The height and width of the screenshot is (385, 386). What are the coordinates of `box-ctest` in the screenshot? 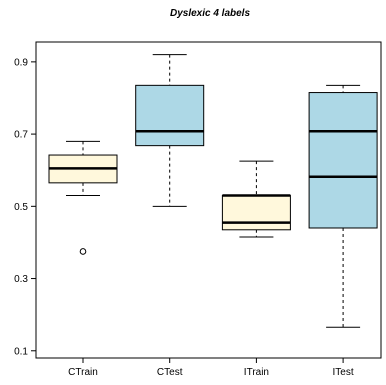 It's located at (170, 130).